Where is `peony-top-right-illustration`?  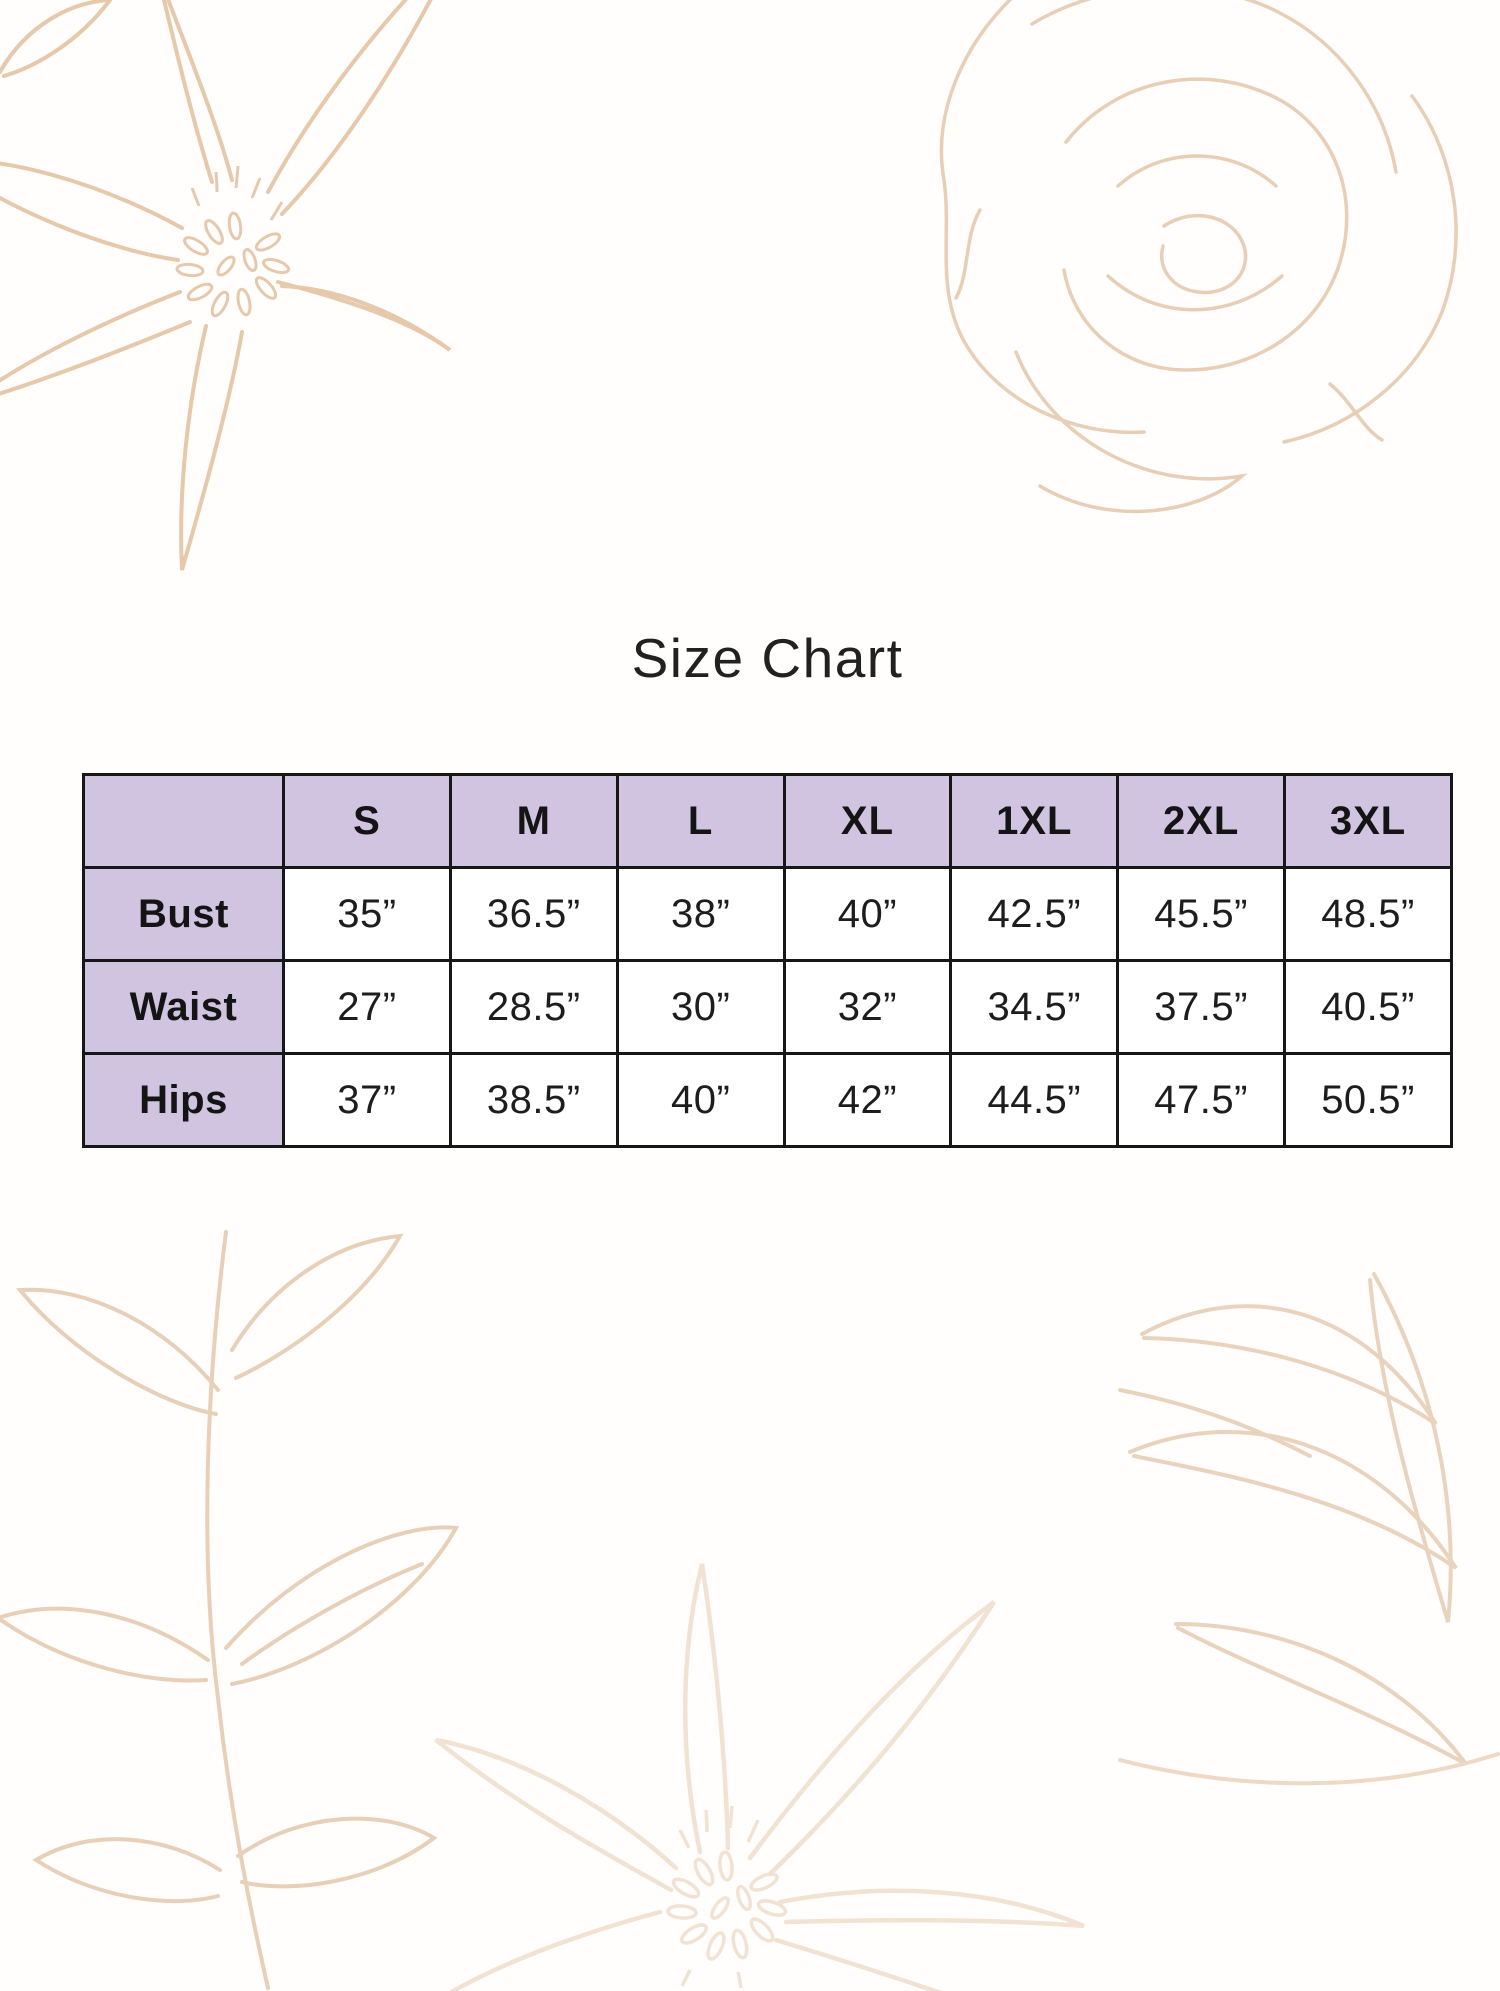 peony-top-right-illustration is located at coordinates (1198, 257).